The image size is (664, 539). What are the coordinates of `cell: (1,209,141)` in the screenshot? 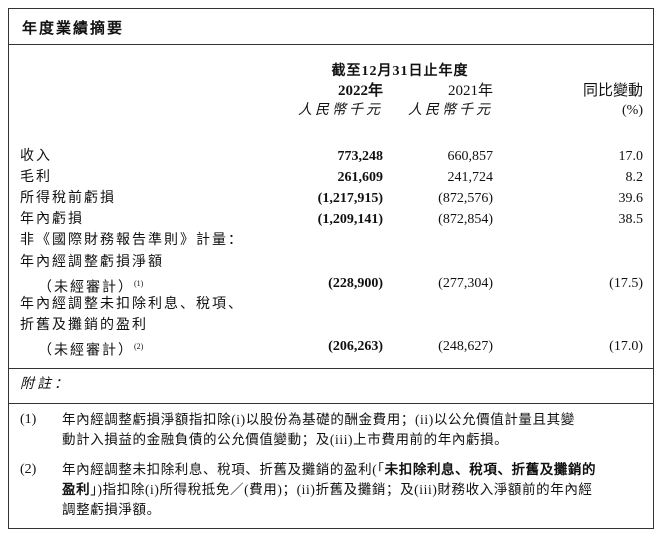 It's located at (350, 220).